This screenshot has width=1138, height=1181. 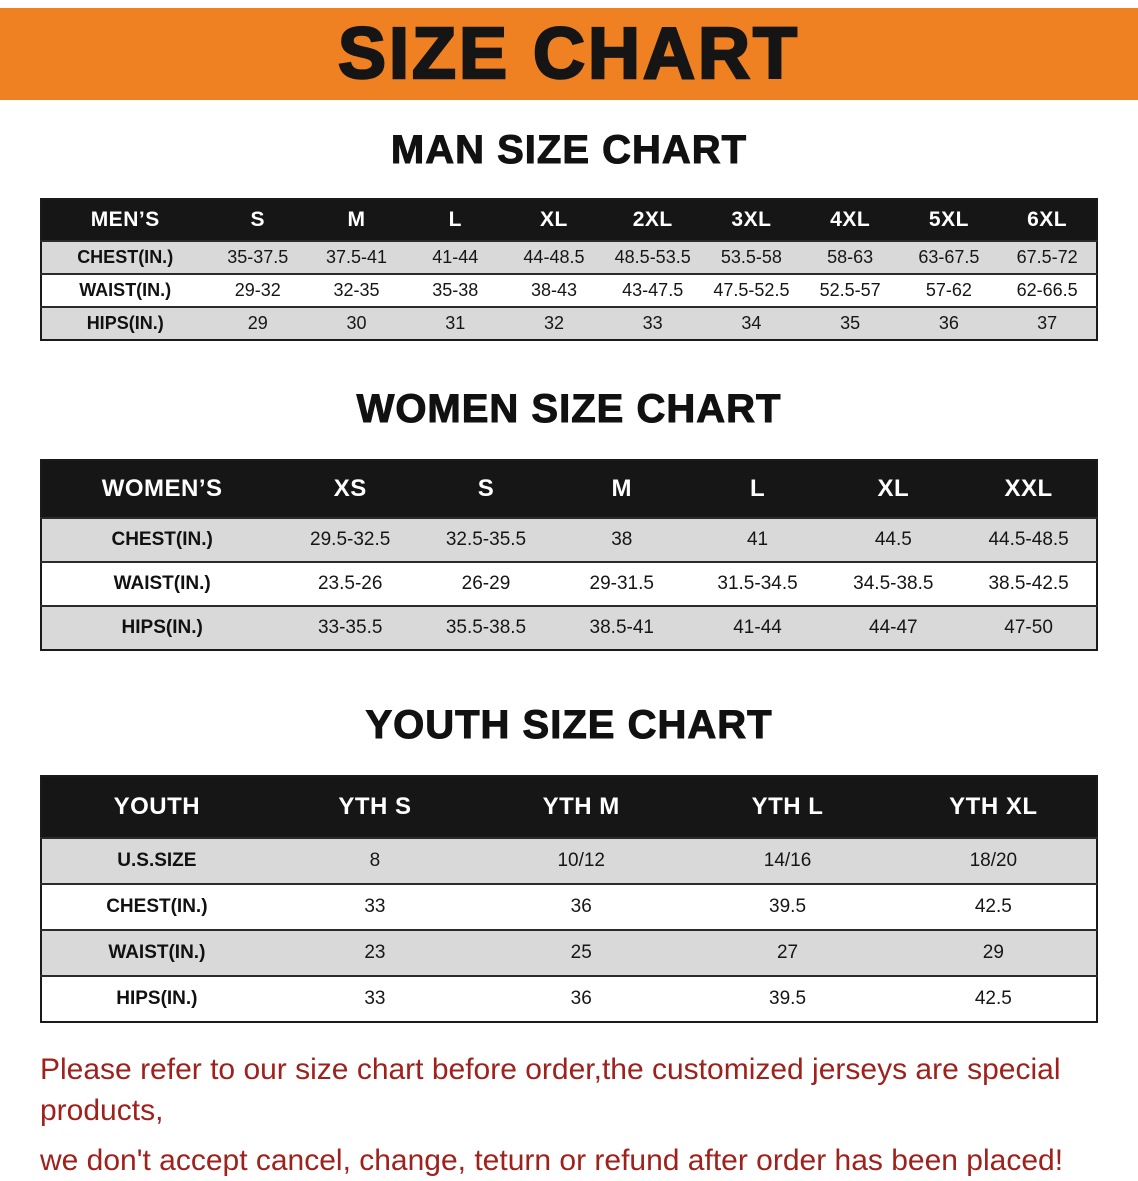 What do you see at coordinates (350, 539) in the screenshot?
I see `size-value-cell: 29.5-32.5` at bounding box center [350, 539].